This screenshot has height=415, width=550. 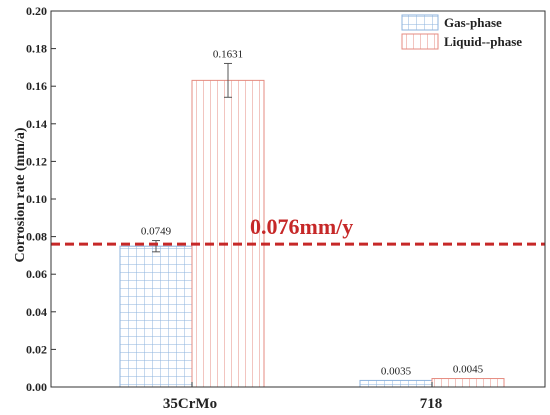 I want to click on reference-line-label: 0.076mm/y, so click(x=301, y=226).